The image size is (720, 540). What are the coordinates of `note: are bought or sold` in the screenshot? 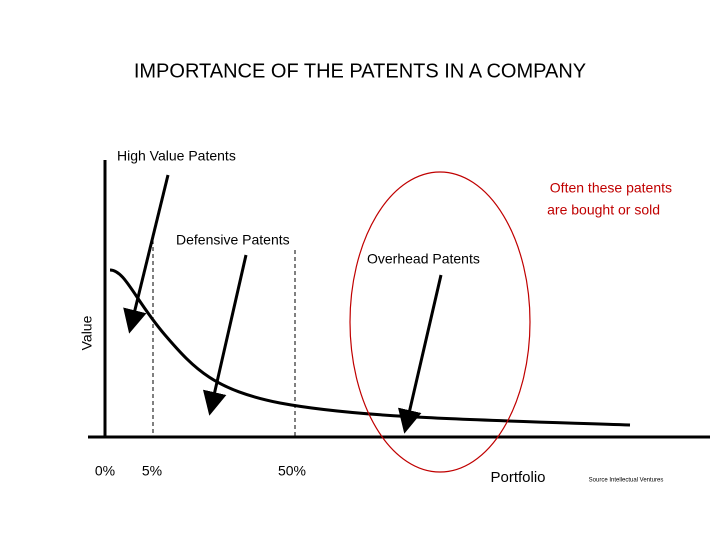 It's located at (603, 210).